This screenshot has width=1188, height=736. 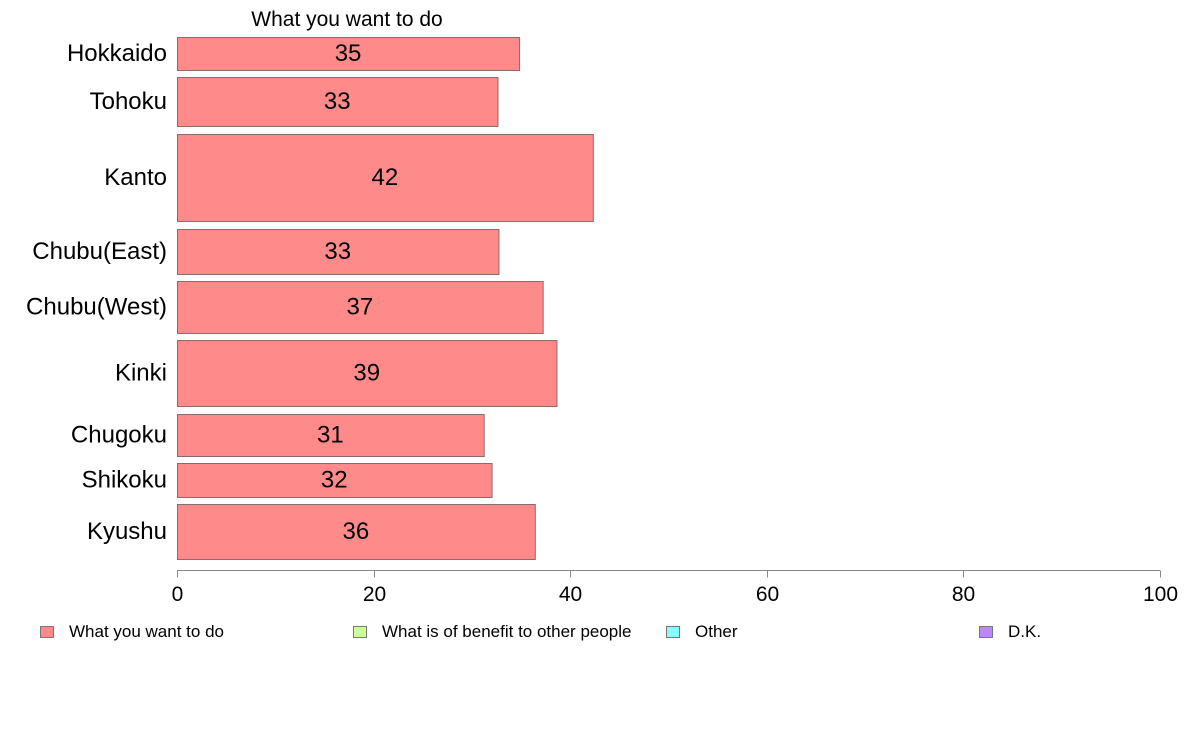 I want to click on bar-hokkaido, so click(x=349, y=54).